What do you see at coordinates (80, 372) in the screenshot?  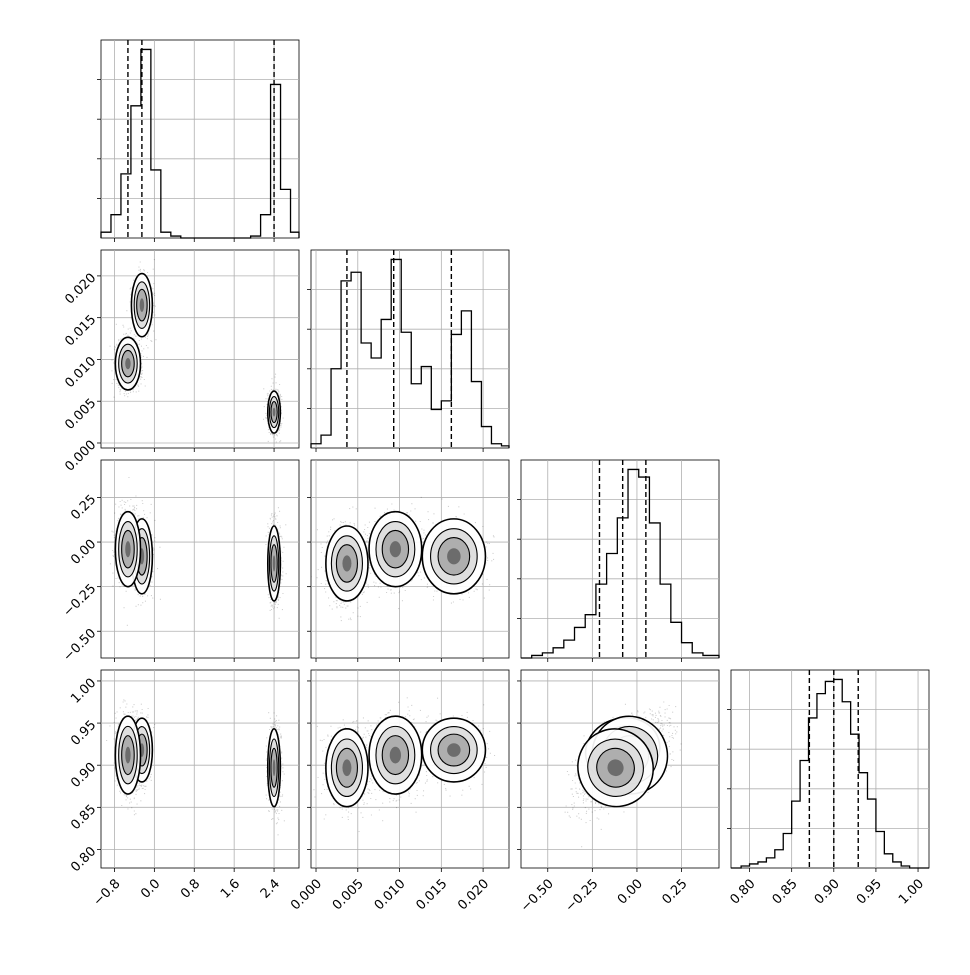 I see `y-tick-label: 0.010` at bounding box center [80, 372].